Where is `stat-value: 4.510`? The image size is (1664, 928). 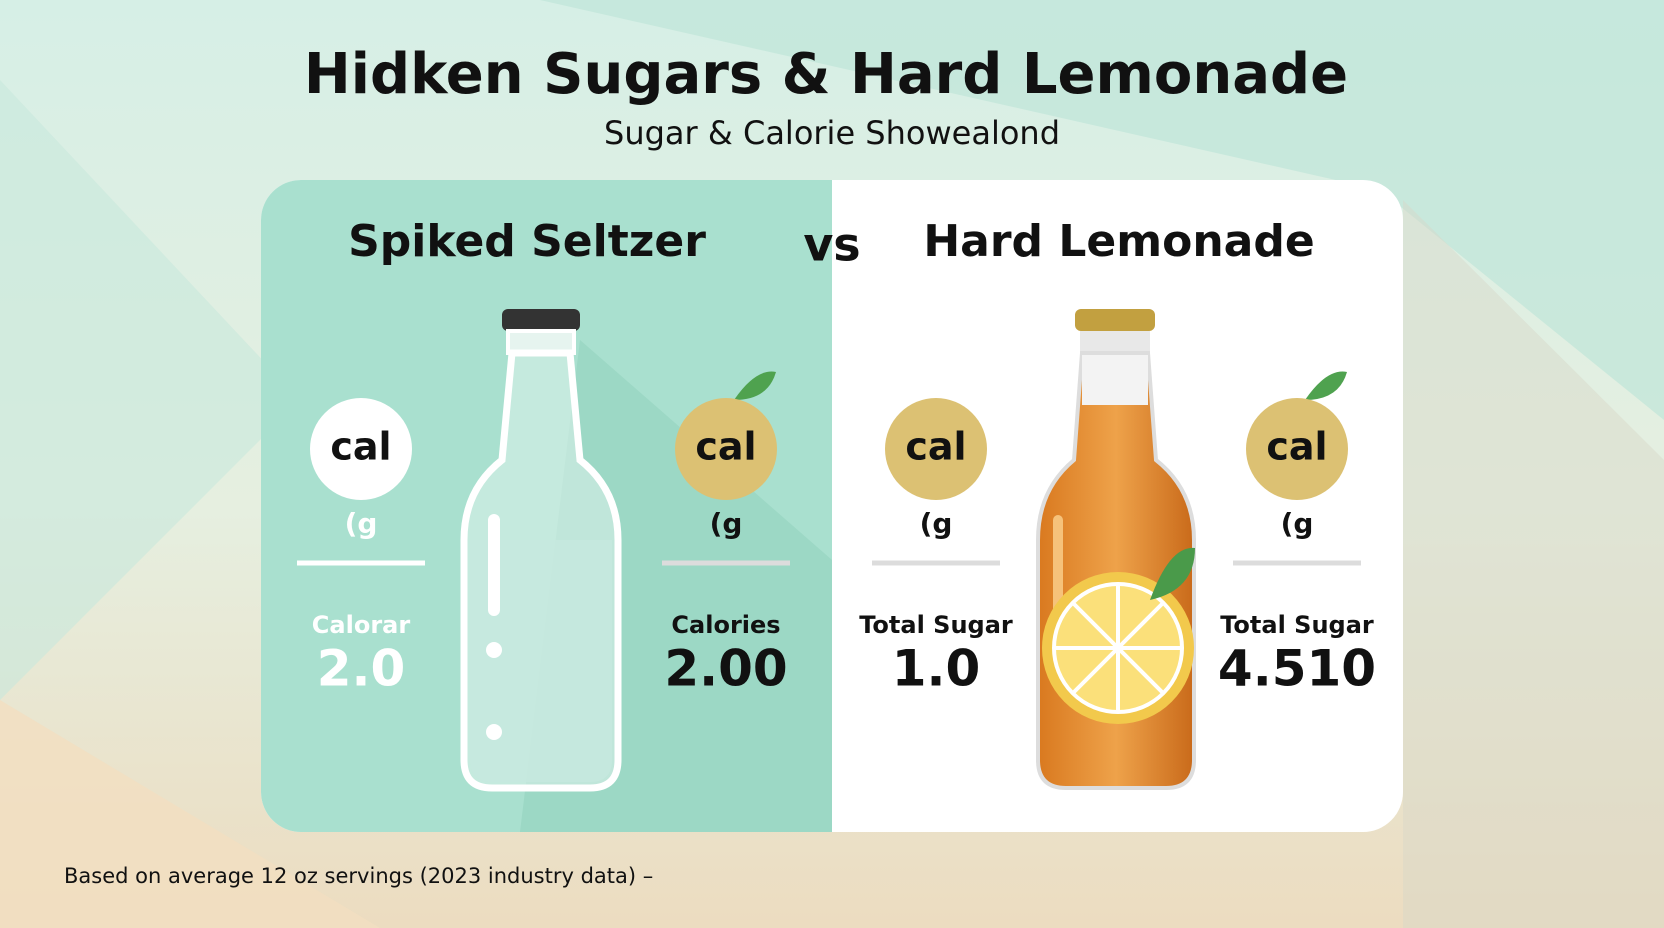
stat-value: 4.510 is located at coordinates (1297, 669).